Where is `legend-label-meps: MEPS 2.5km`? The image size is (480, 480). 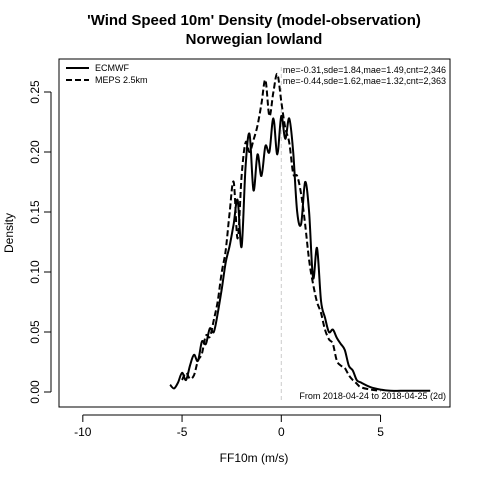
legend-label-meps: MEPS 2.5km is located at coordinates (121, 80).